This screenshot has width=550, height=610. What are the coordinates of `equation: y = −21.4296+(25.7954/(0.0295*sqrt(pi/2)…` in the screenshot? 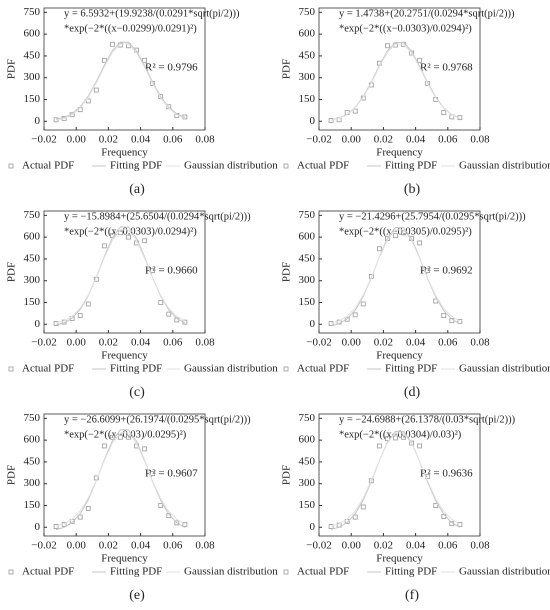 It's located at (432, 216).